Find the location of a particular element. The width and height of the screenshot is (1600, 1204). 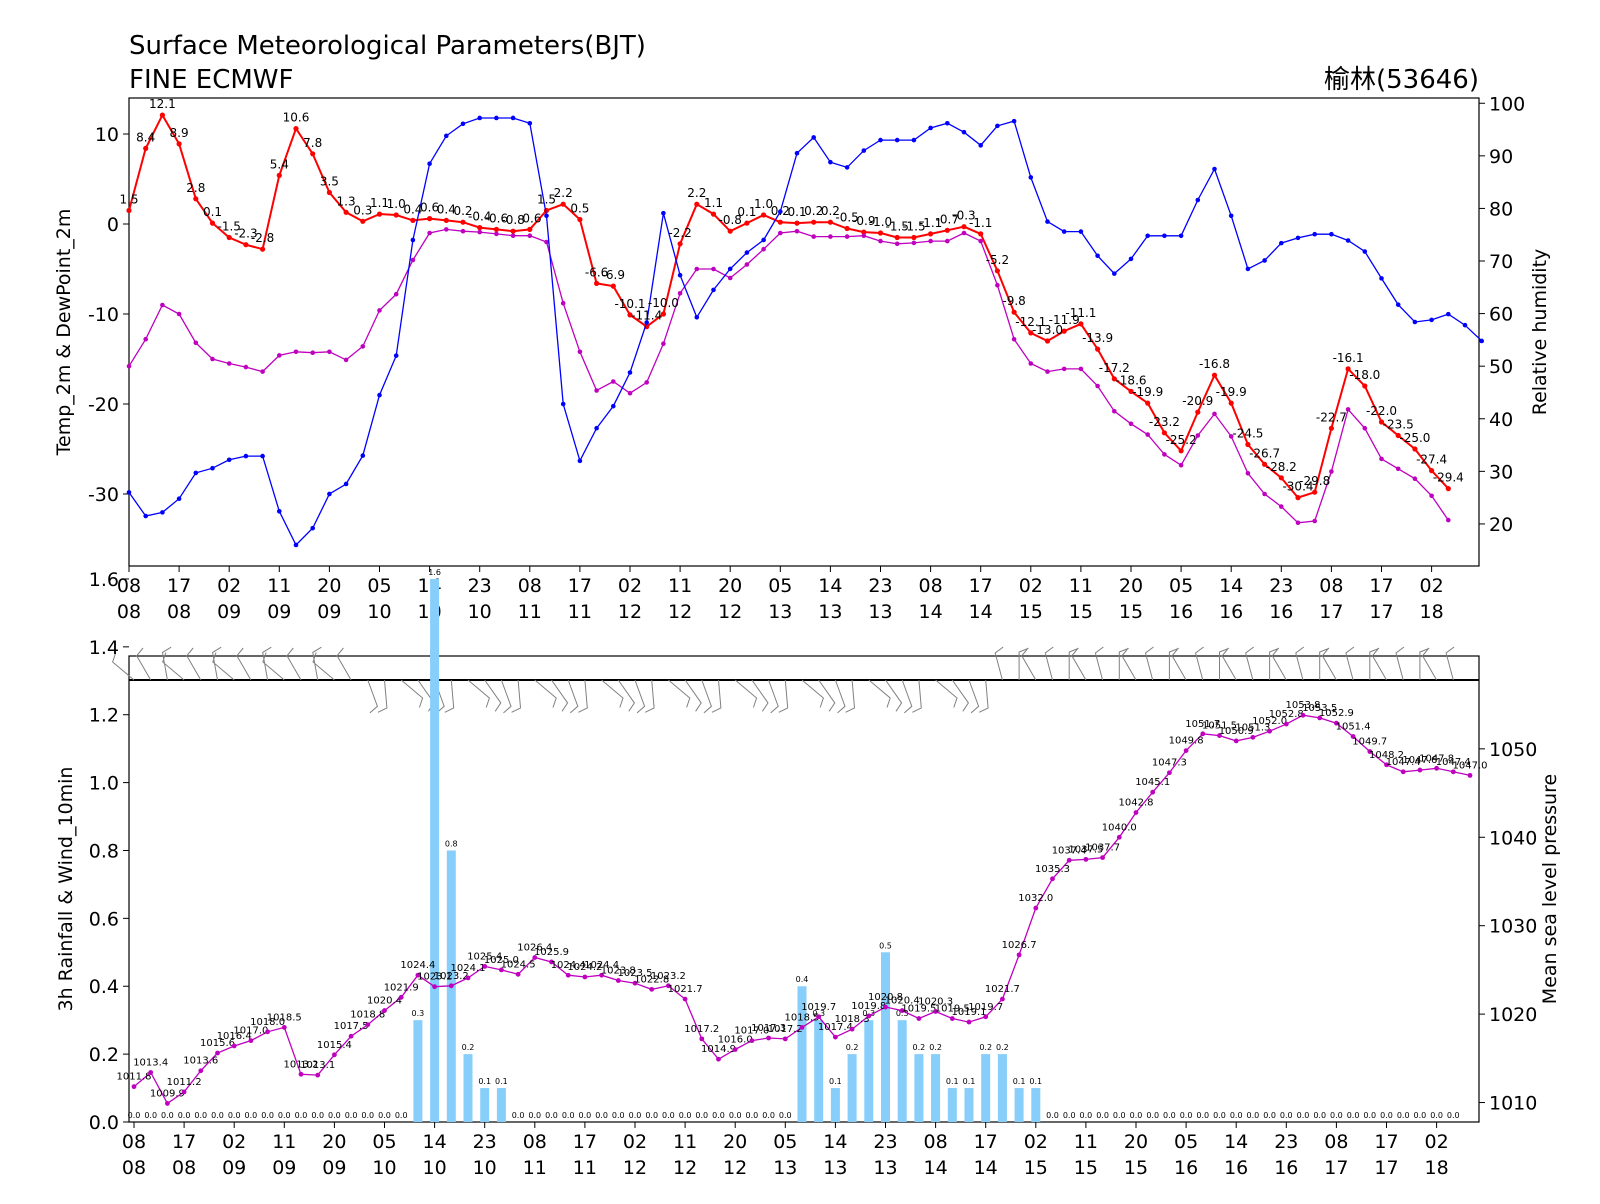

temp-axis-tick-label: -10 is located at coordinates (103, 315).